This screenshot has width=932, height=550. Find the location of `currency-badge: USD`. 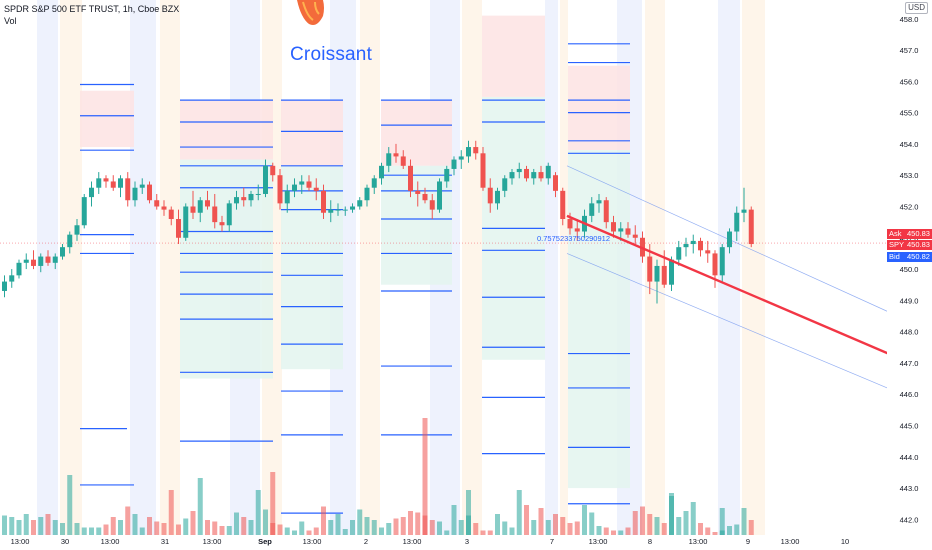

currency-badge: USD is located at coordinates (916, 8).